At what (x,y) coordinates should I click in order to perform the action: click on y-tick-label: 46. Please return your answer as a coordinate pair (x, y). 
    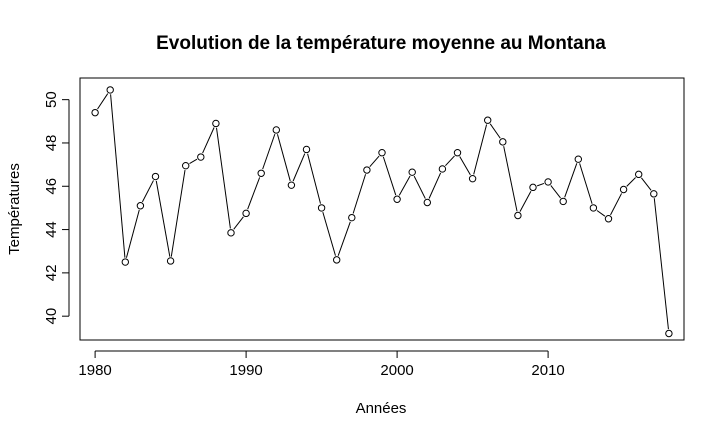
    Looking at the image, I should click on (51, 186).